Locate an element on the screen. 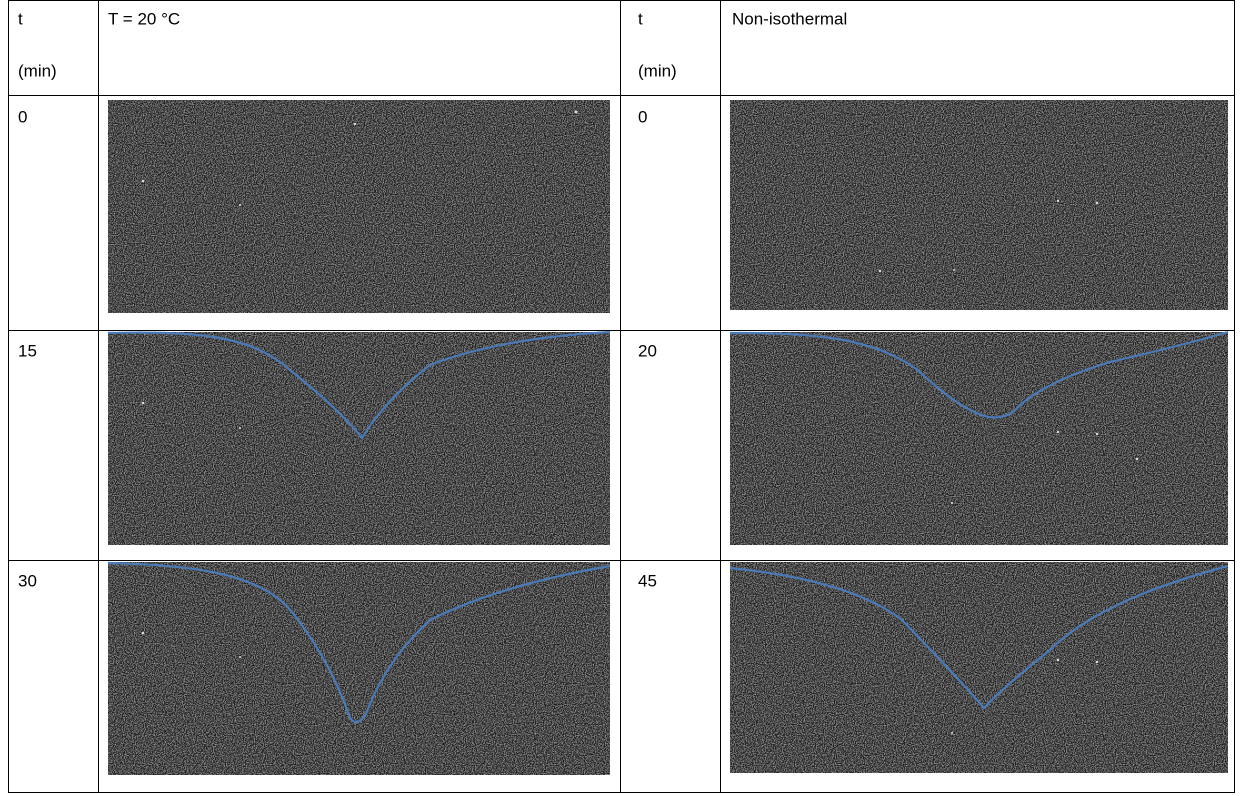 Image resolution: width=1243 pixels, height=796 pixels. time-cell: 45 is located at coordinates (647, 580).